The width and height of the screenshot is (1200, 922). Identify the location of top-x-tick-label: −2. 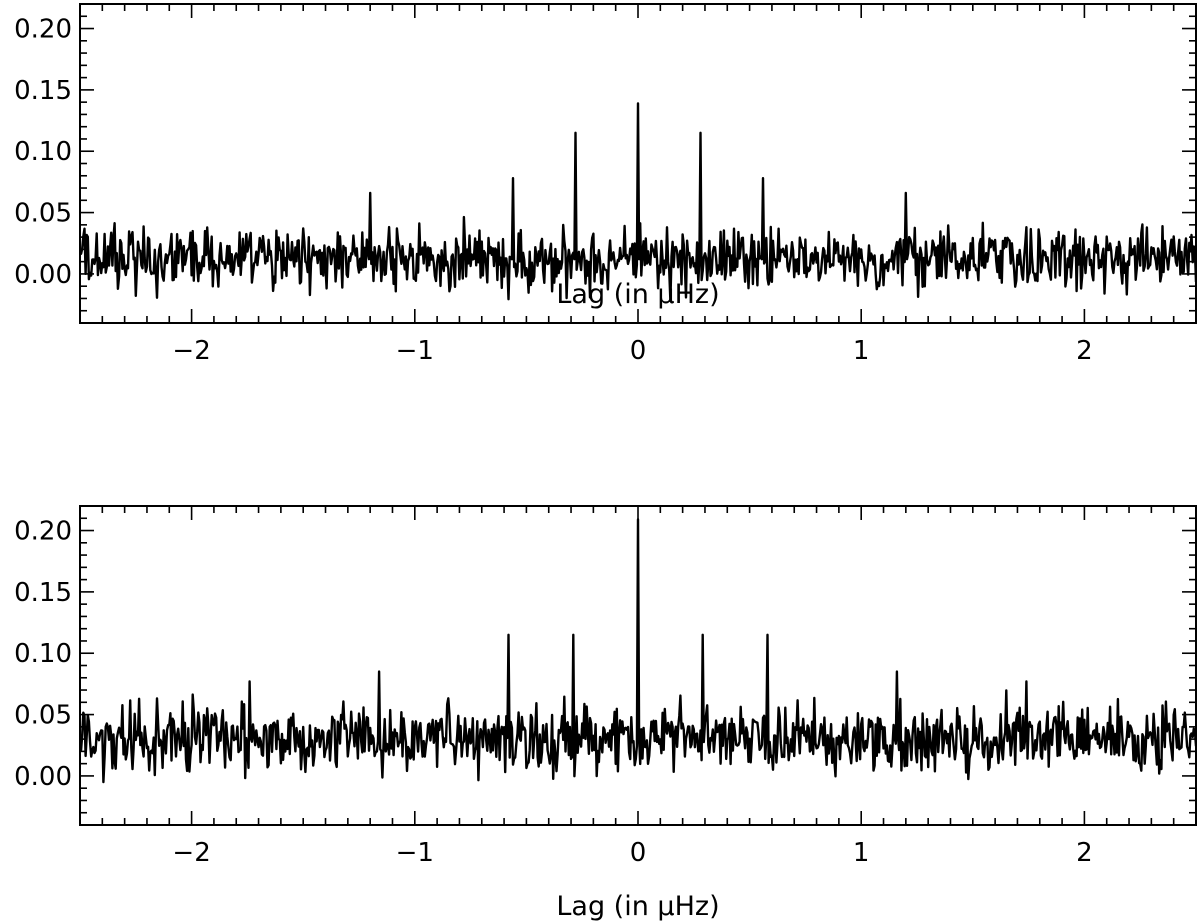
(191, 351).